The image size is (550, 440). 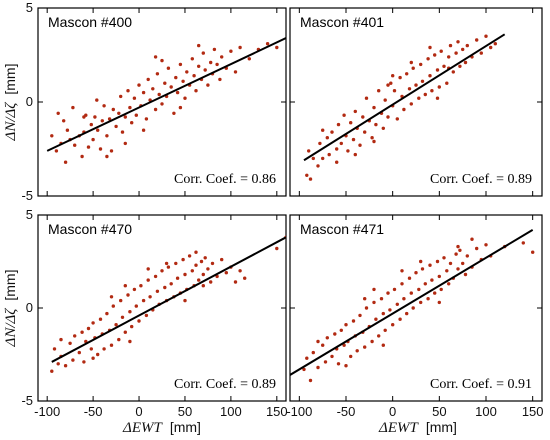 I want to click on ylabel-bottom-var: ΔN/Δζ, so click(x=11, y=328).